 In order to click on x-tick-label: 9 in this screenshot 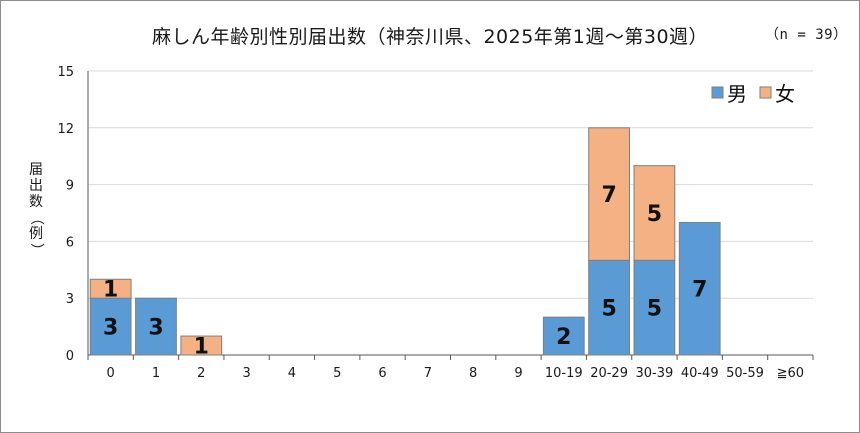, I will do `click(518, 373)`.